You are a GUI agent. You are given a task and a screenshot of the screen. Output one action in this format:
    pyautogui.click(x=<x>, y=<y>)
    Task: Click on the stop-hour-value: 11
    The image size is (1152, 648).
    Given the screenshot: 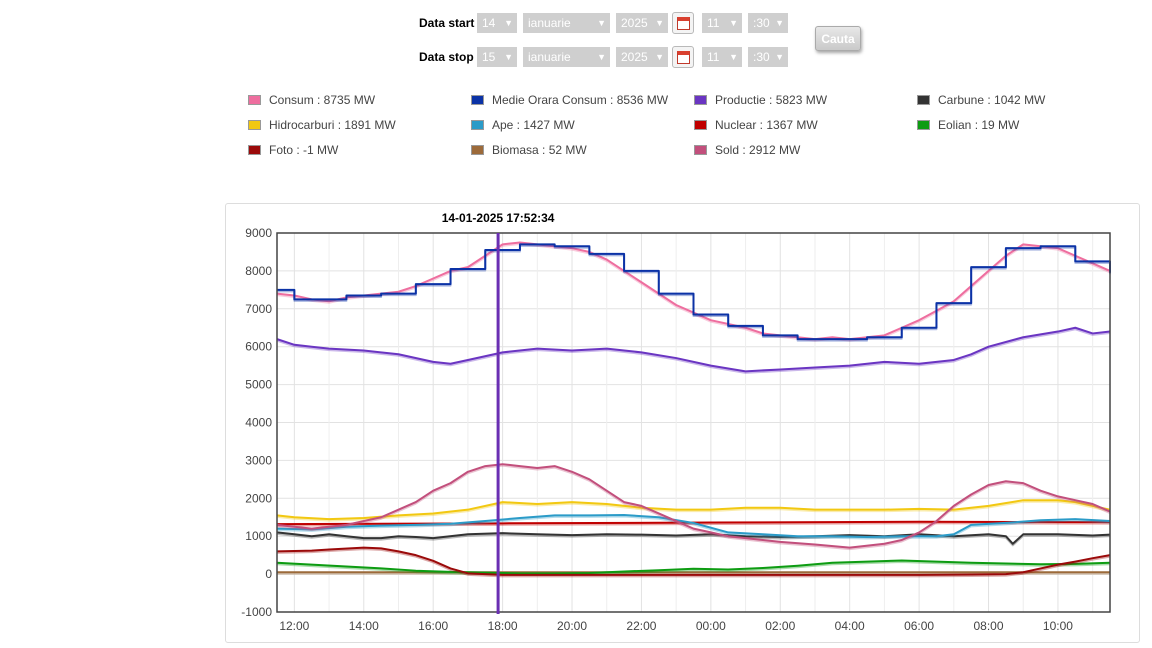 What is the action you would take?
    pyautogui.click(x=713, y=57)
    